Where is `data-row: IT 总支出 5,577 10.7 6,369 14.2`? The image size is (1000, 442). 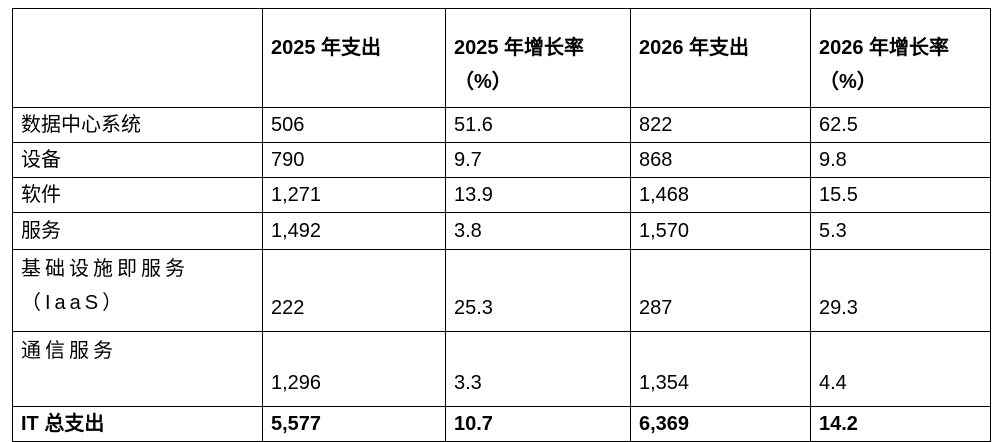
data-row: IT 总支出 5,577 10.7 6,369 14.2 is located at coordinates (501, 424).